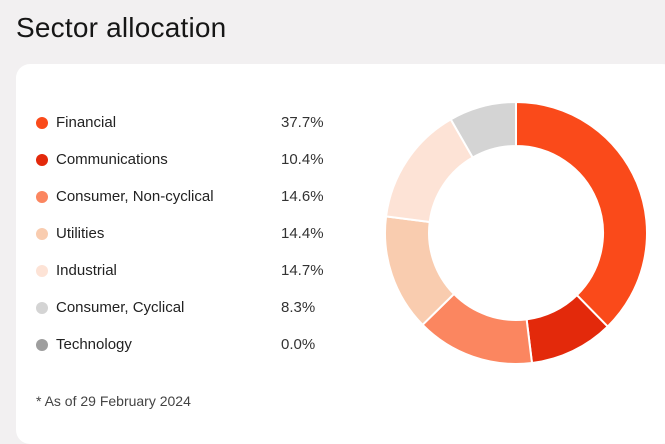 This screenshot has height=444, width=665. Describe the element at coordinates (135, 196) in the screenshot. I see `legend-label: Consumer, Non-cyclical` at that location.